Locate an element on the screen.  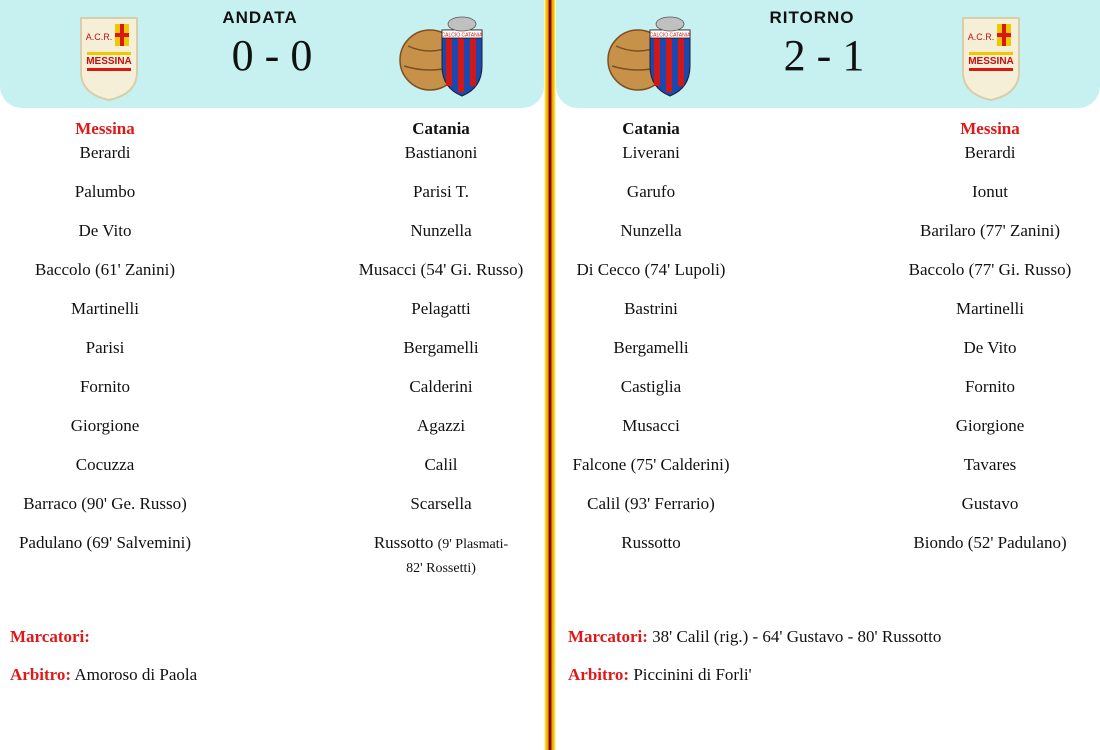
player-name: Gustavo is located at coordinates (990, 503).